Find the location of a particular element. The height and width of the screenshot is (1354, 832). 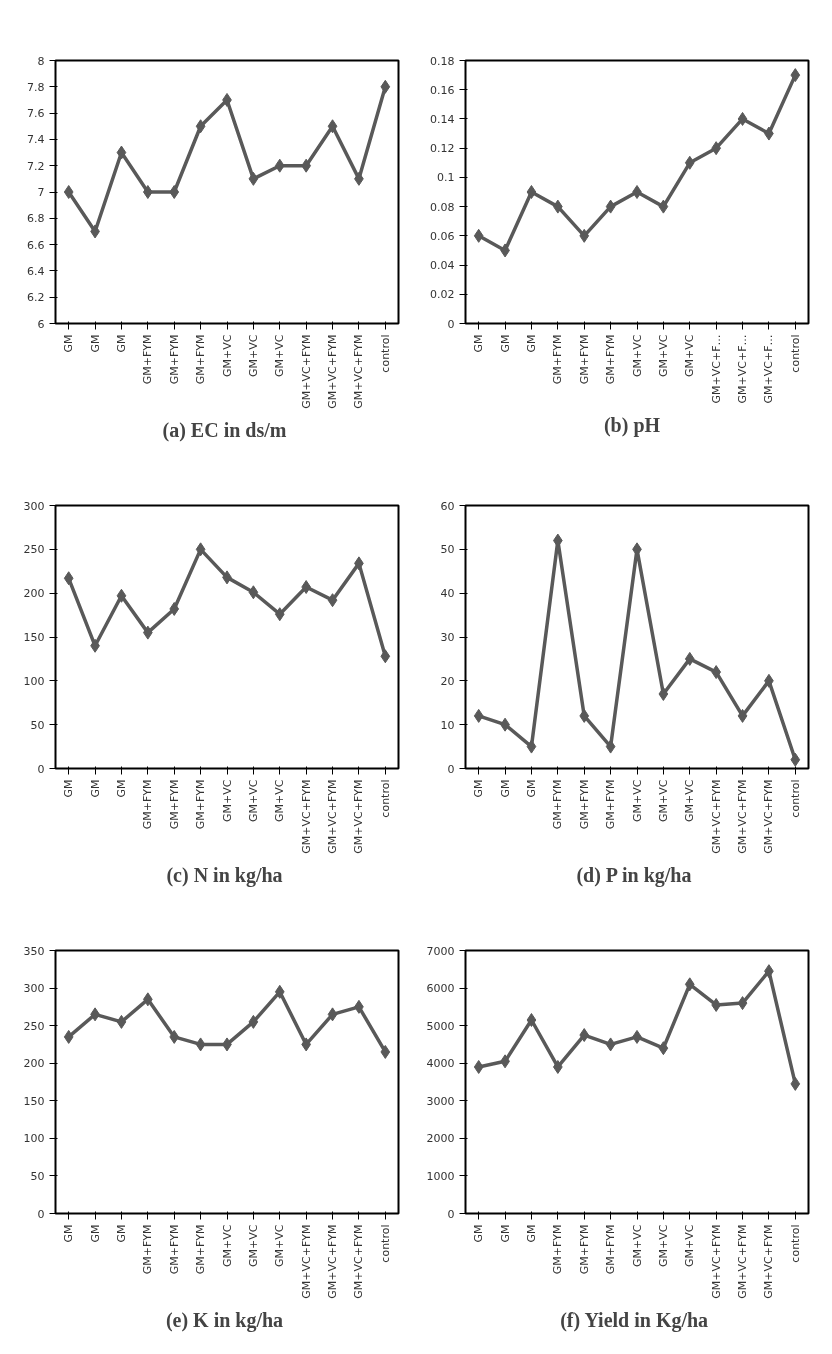

y-tick-label: 7 is located at coordinates (41, 192).